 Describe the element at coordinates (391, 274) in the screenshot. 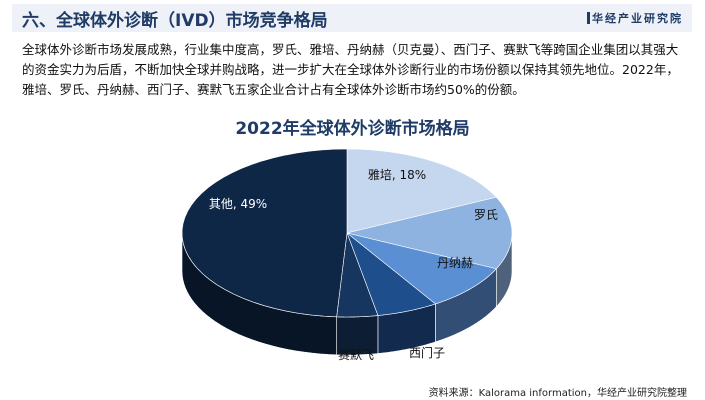

I see `pie-slice-西门子` at that location.